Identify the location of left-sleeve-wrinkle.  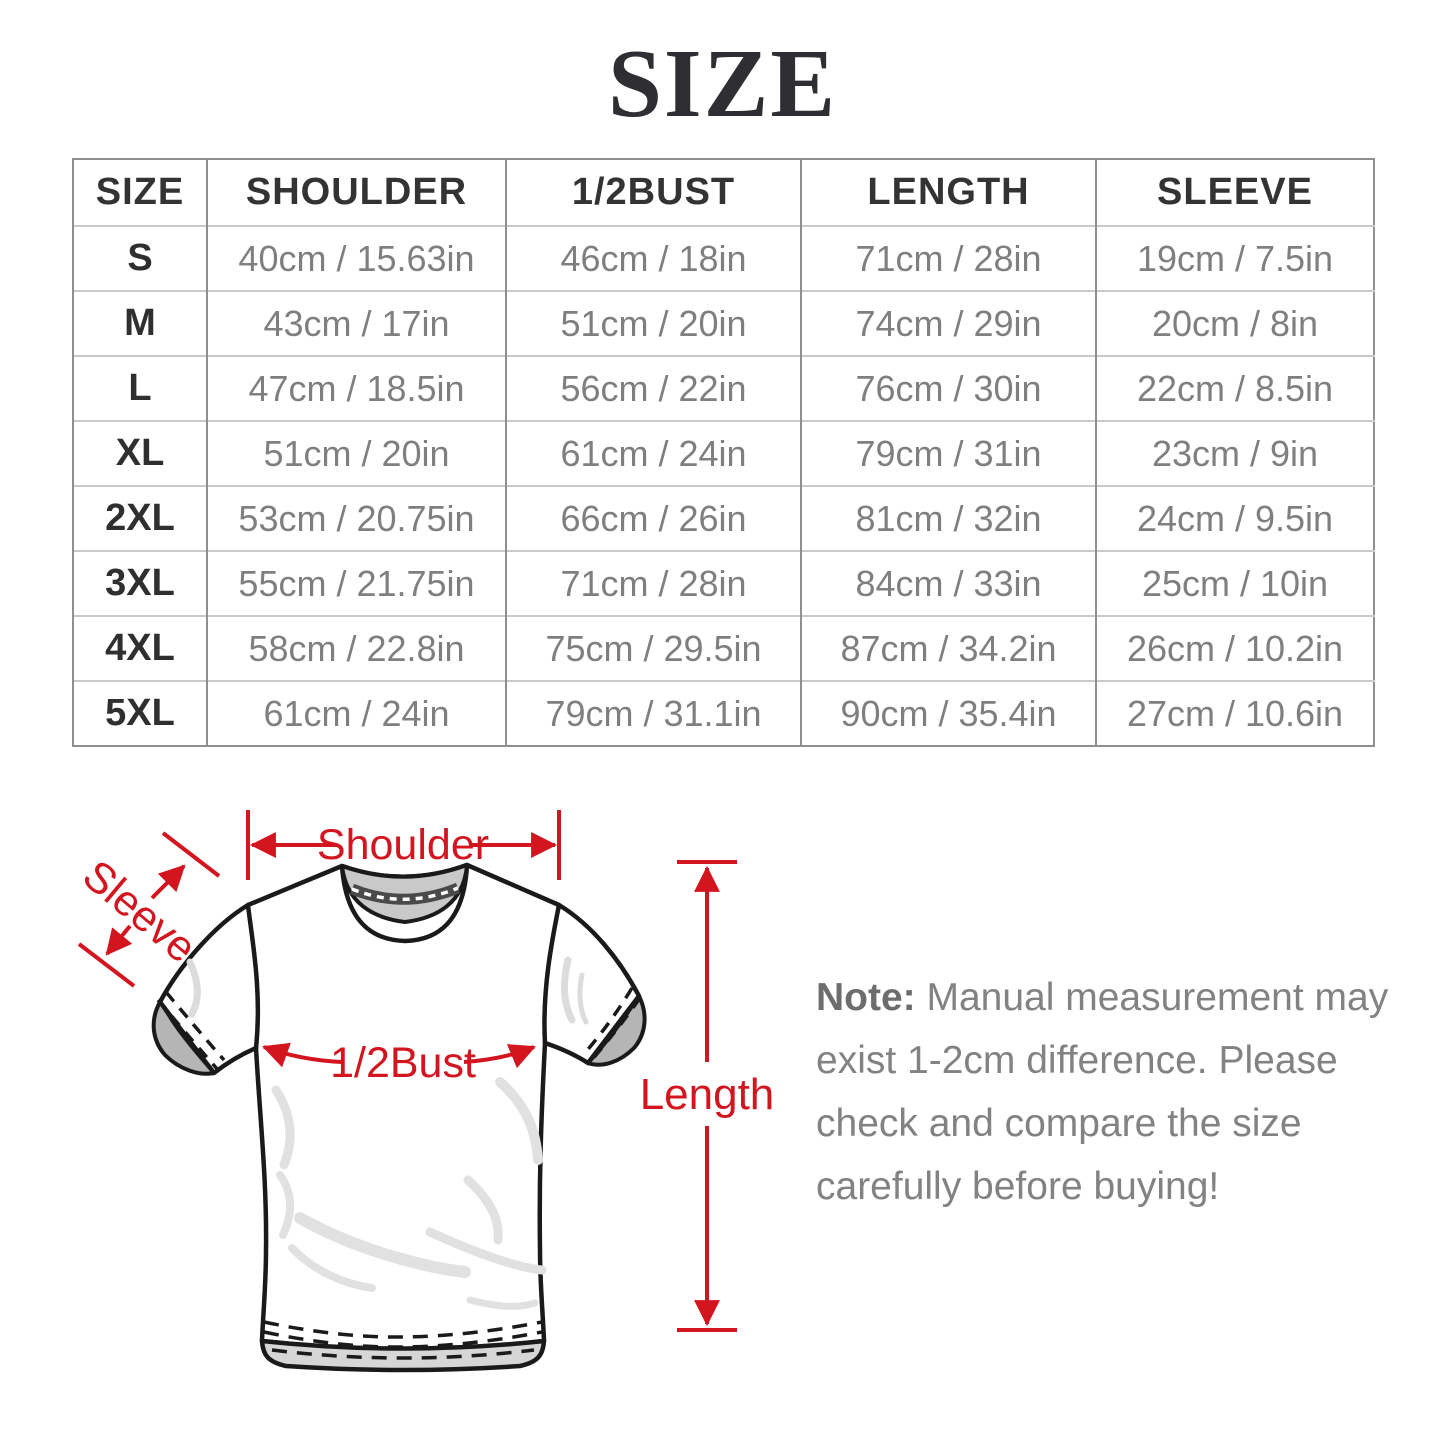
(193, 988).